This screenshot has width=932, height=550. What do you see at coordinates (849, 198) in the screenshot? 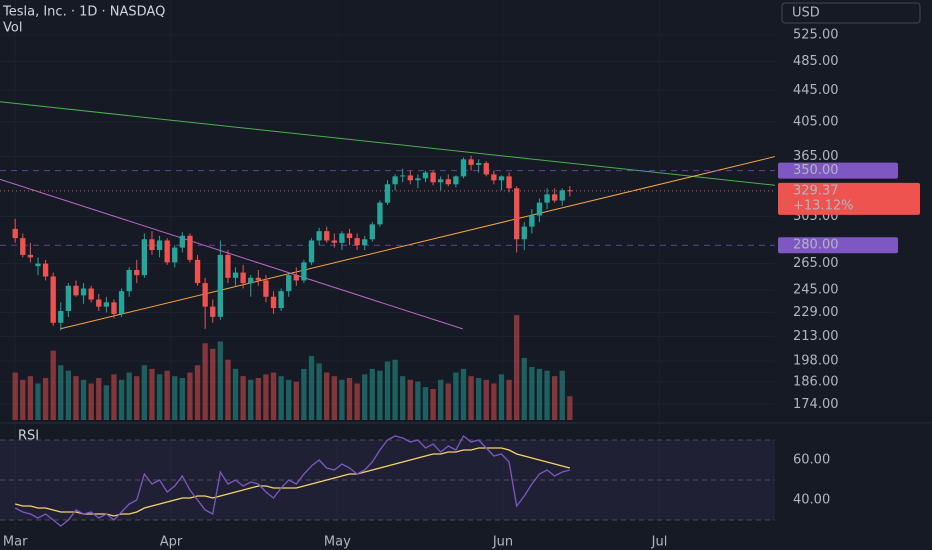
I see `last-price-badge` at bounding box center [849, 198].